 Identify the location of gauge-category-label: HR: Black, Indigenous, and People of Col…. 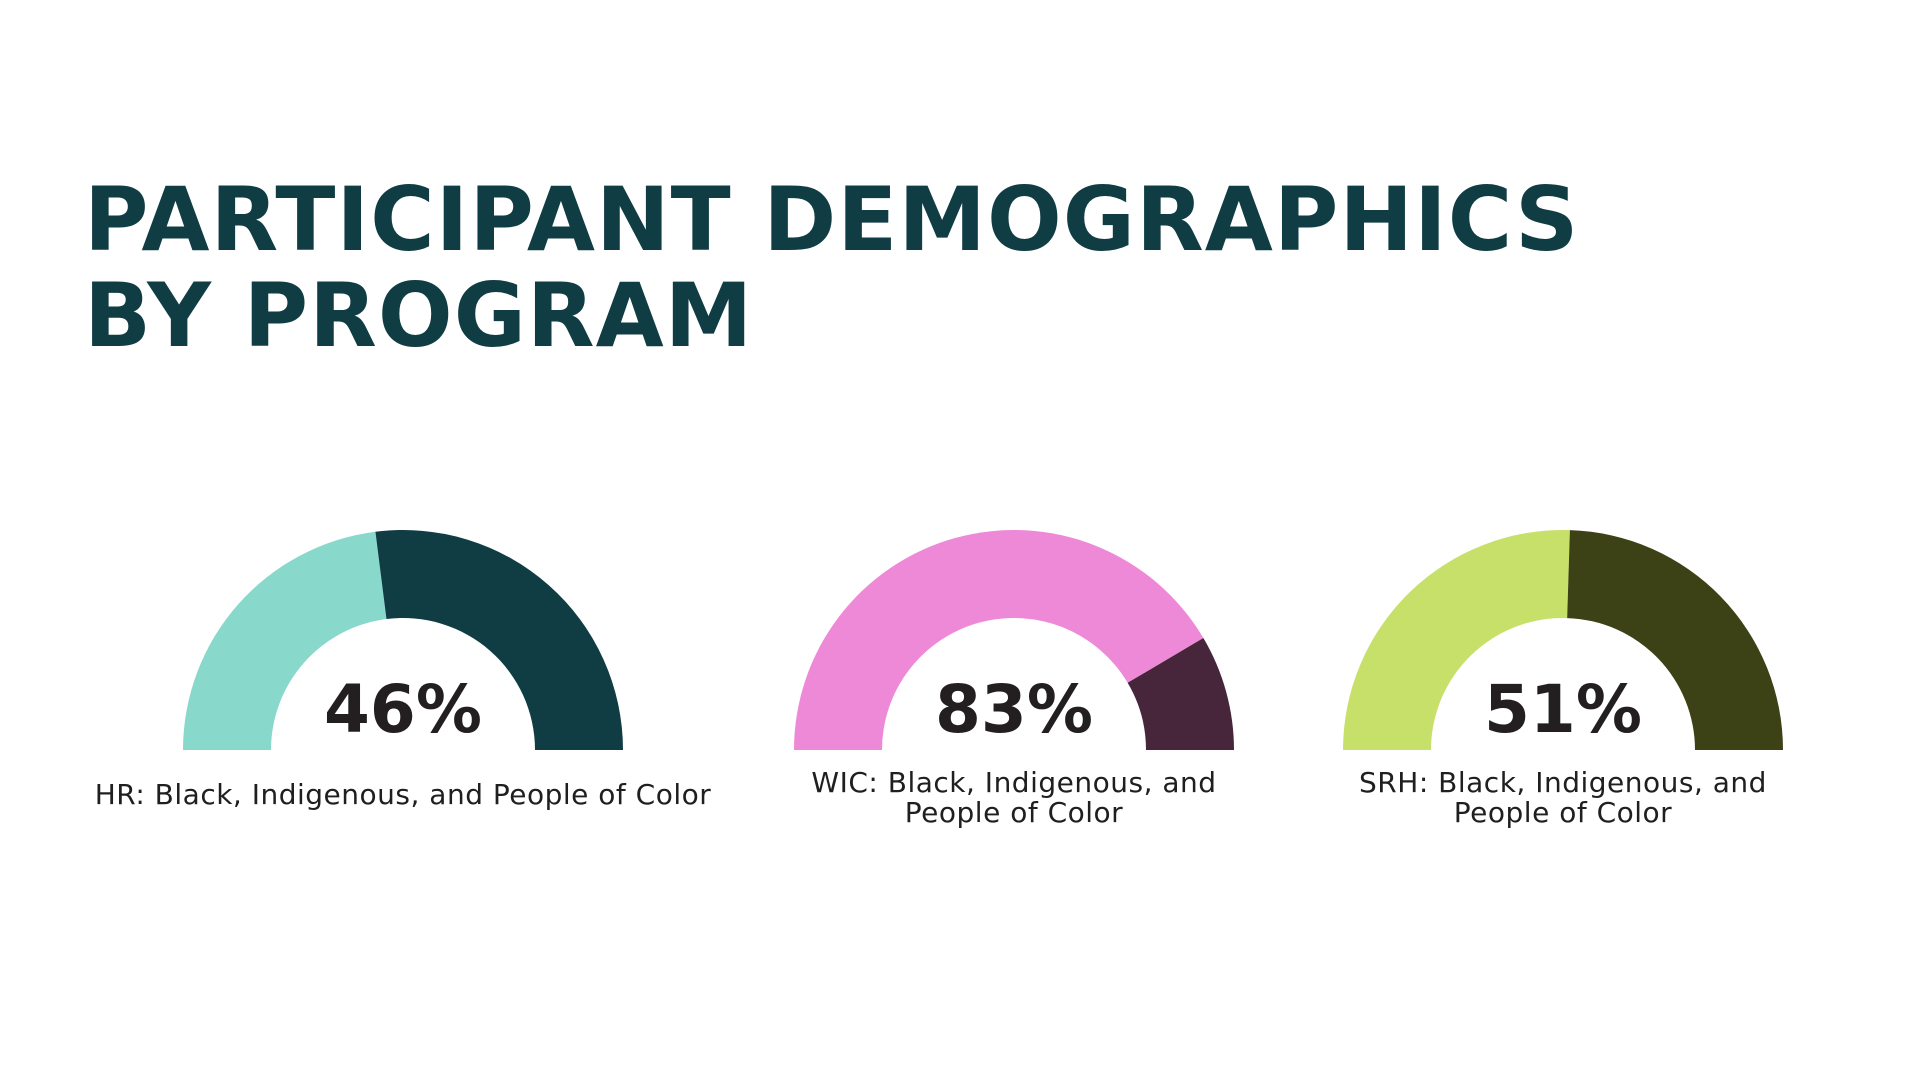
(403, 794).